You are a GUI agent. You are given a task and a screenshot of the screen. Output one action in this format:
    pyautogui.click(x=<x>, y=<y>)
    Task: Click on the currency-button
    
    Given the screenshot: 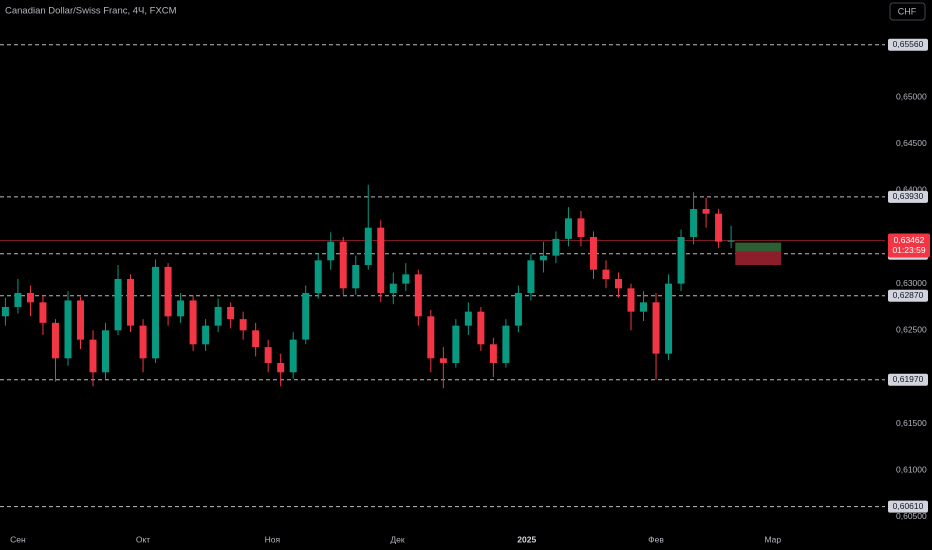 What is the action you would take?
    pyautogui.click(x=907, y=11)
    